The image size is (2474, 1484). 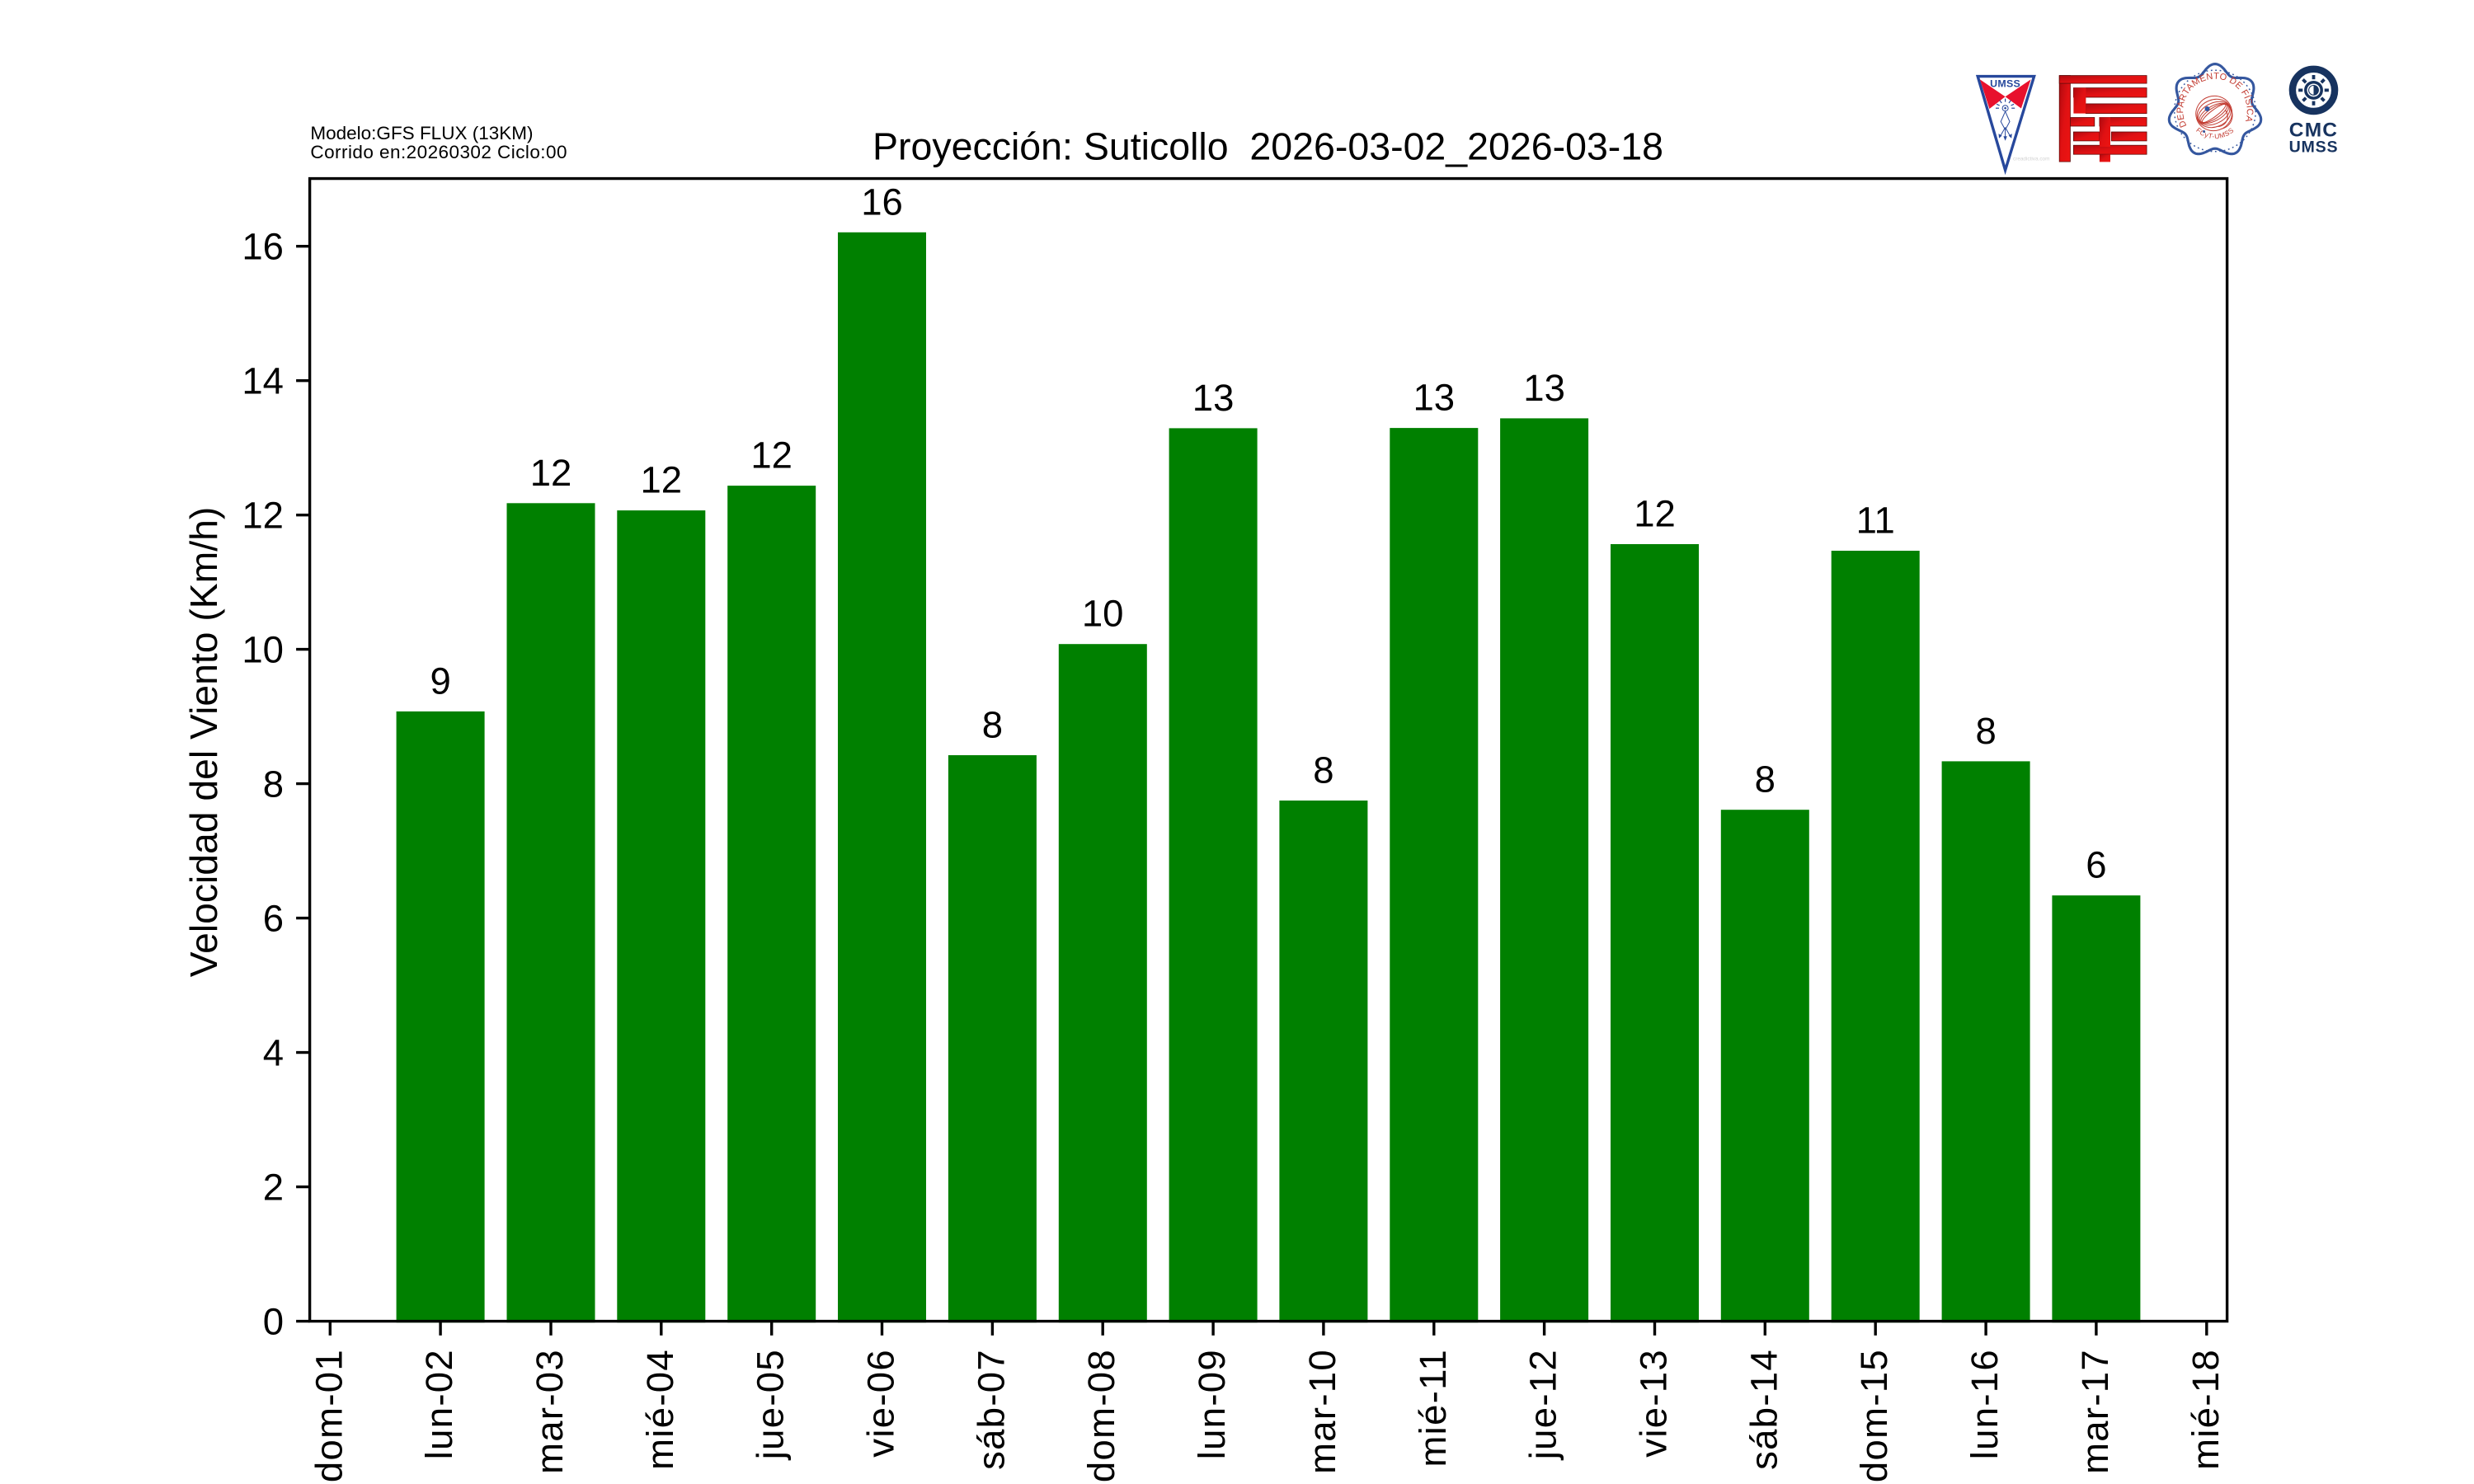 What do you see at coordinates (2095, 1411) in the screenshot?
I see `svg-text: mar-17` at bounding box center [2095, 1411].